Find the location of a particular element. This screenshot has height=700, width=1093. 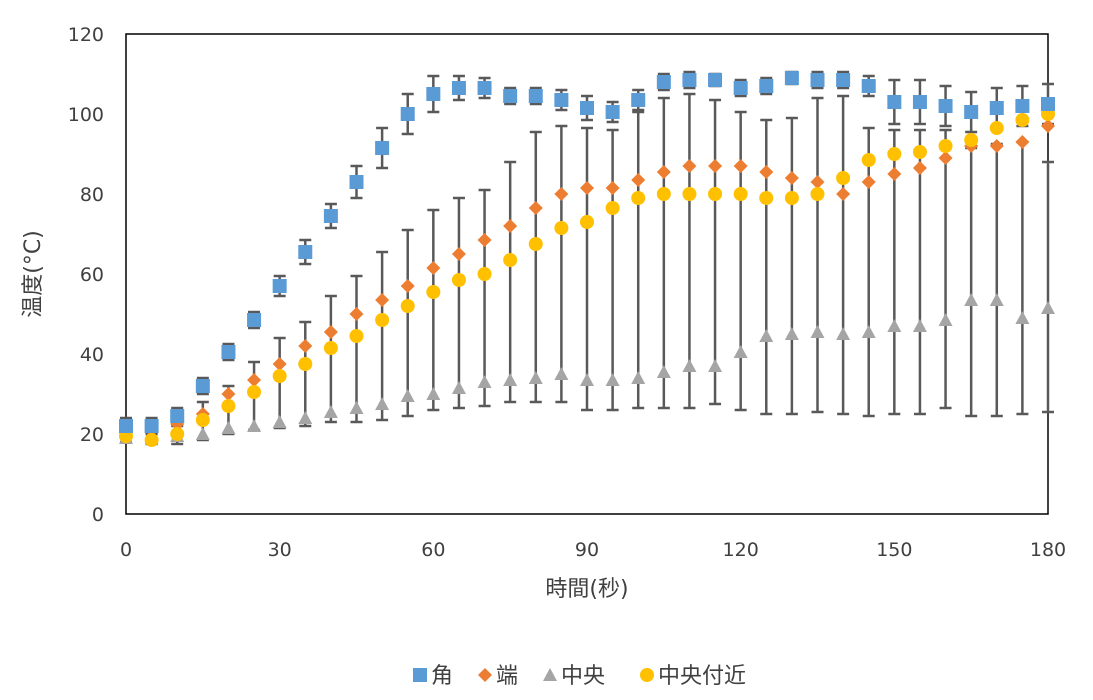

y-tick-label: 120 is located at coordinates (86, 35).